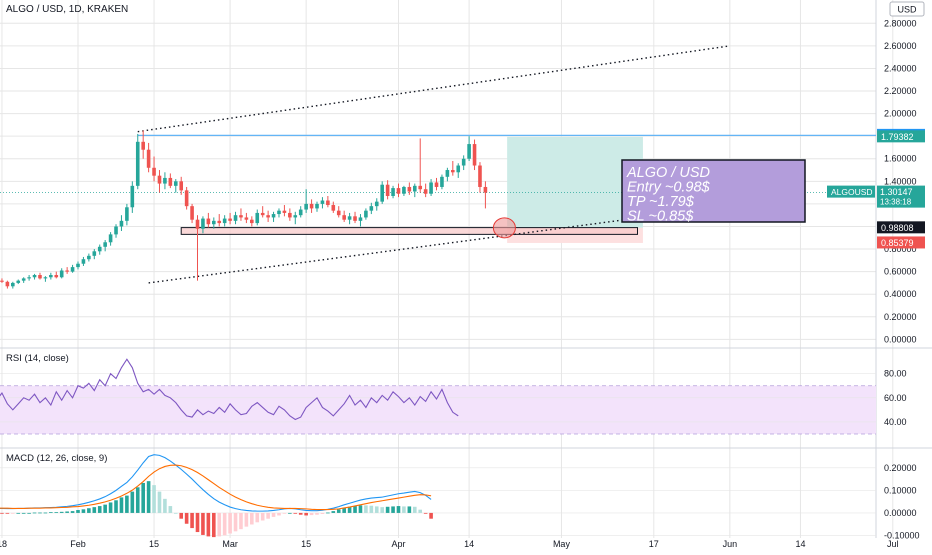 This screenshot has width=932, height=555. Describe the element at coordinates (895, 374) in the screenshot. I see `rsi-y-tick-label: 80.00` at that location.